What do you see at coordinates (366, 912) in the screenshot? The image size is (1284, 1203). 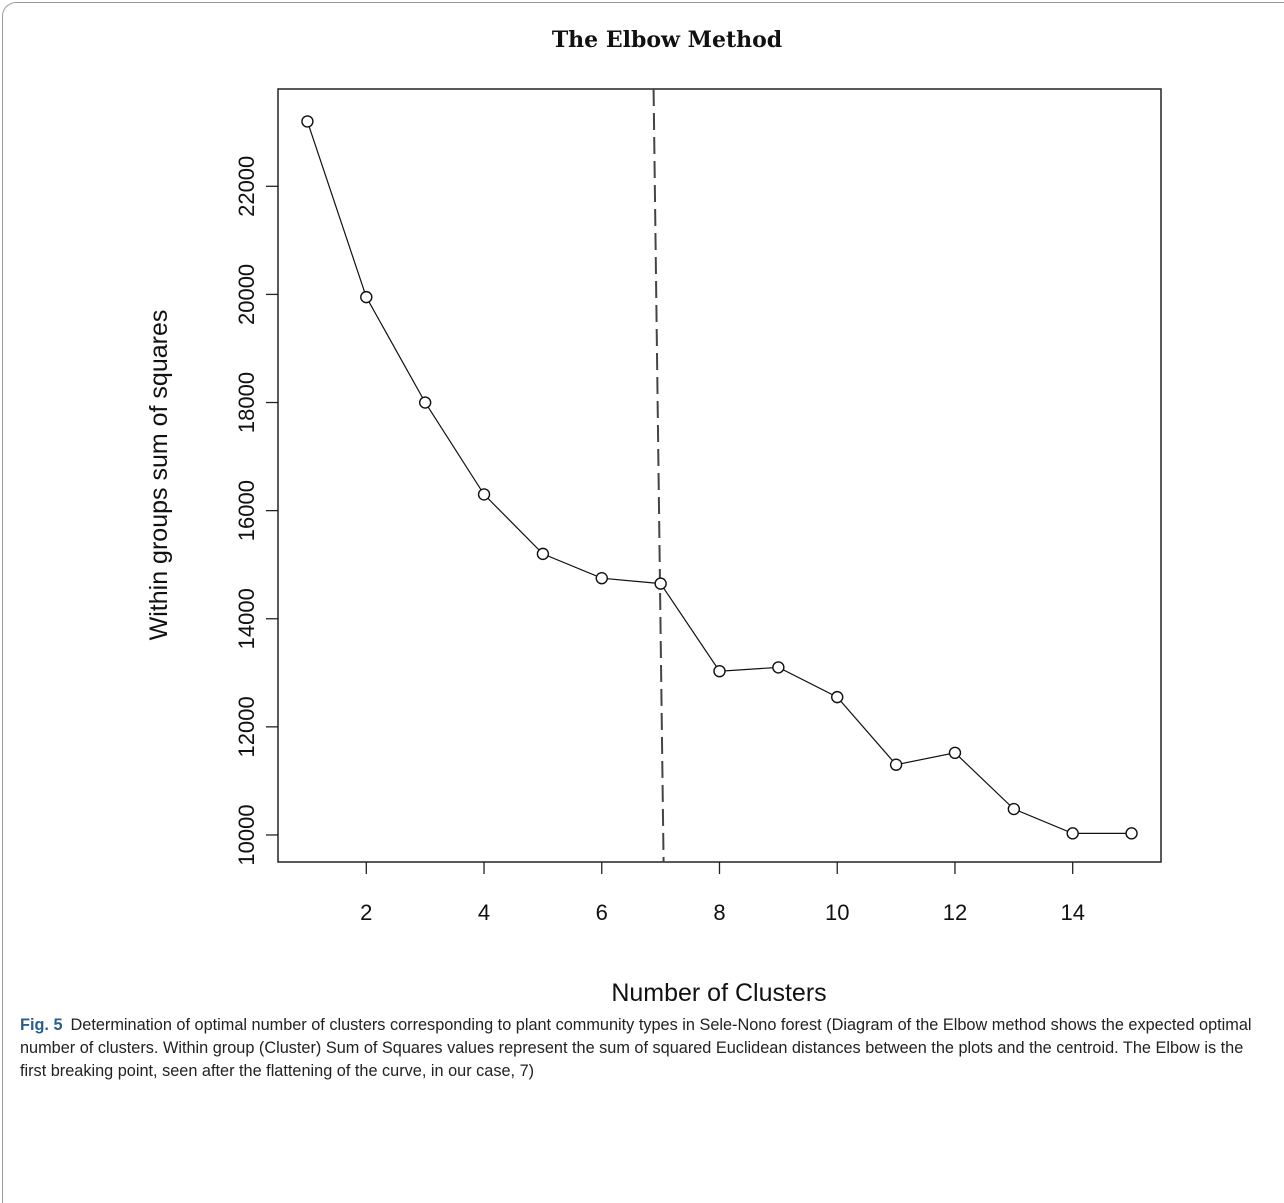 I see `x-tick-label: 2` at bounding box center [366, 912].